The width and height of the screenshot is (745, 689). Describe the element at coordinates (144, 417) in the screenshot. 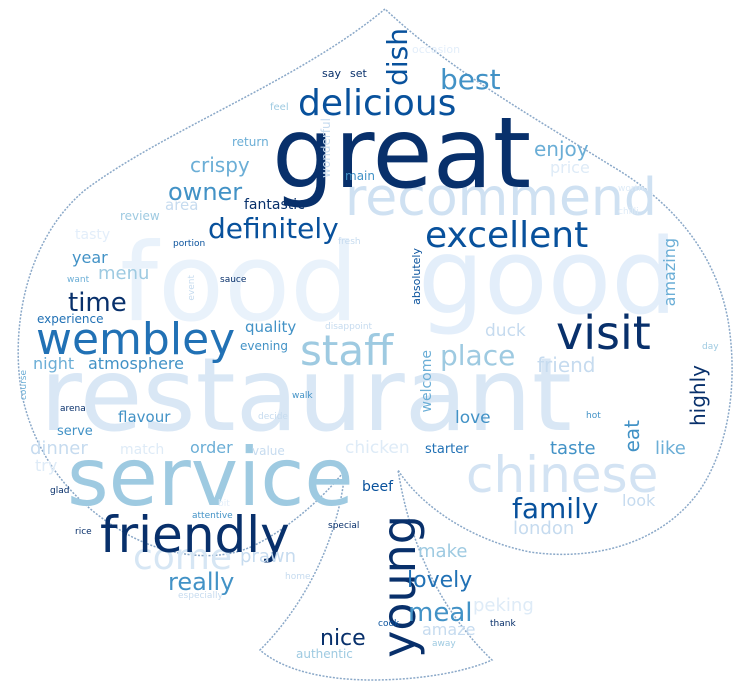

I see `word-flavour: flavour` at that location.